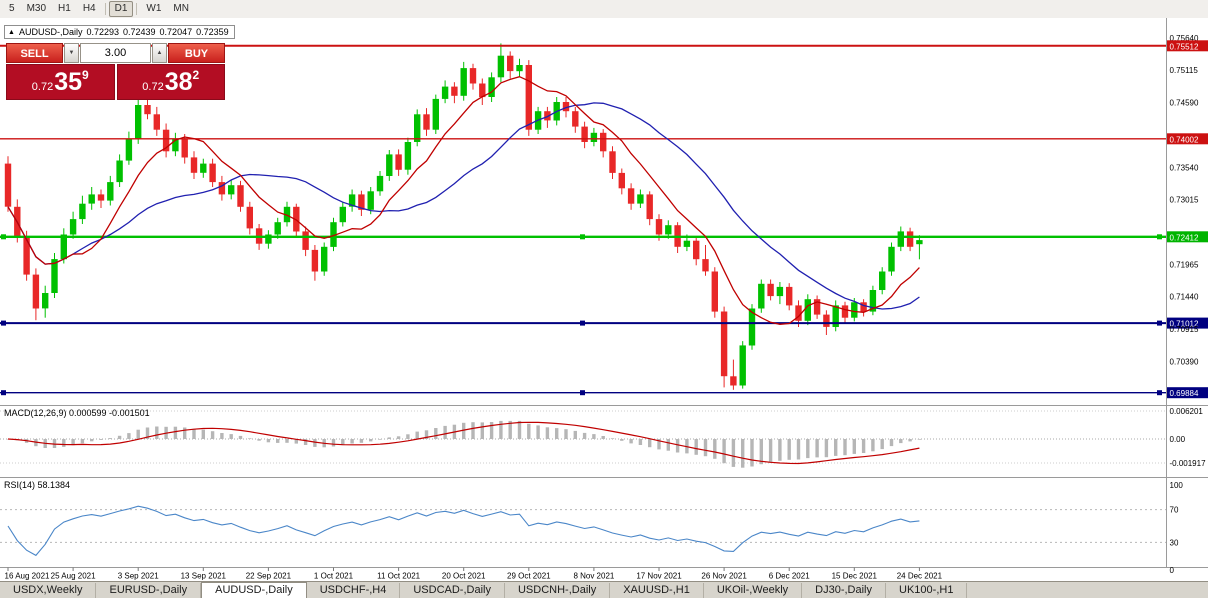 The width and height of the screenshot is (1208, 598). Describe the element at coordinates (27, 576) in the screenshot. I see `svg-text: 16 Aug 2021` at that location.